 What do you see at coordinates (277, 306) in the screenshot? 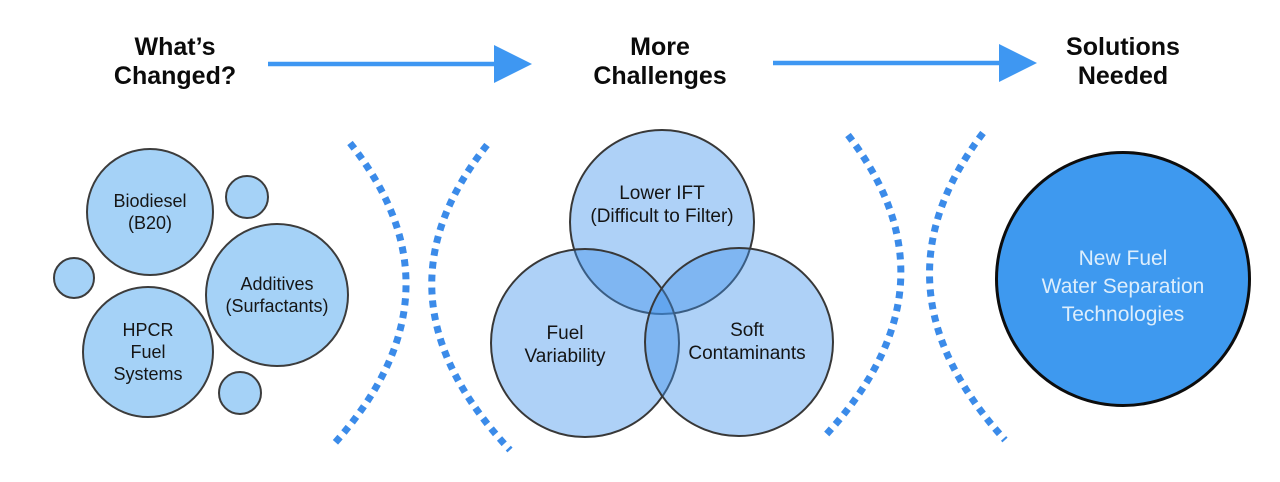
I see `bubble-label-line: (Surfactants)` at bounding box center [277, 306].